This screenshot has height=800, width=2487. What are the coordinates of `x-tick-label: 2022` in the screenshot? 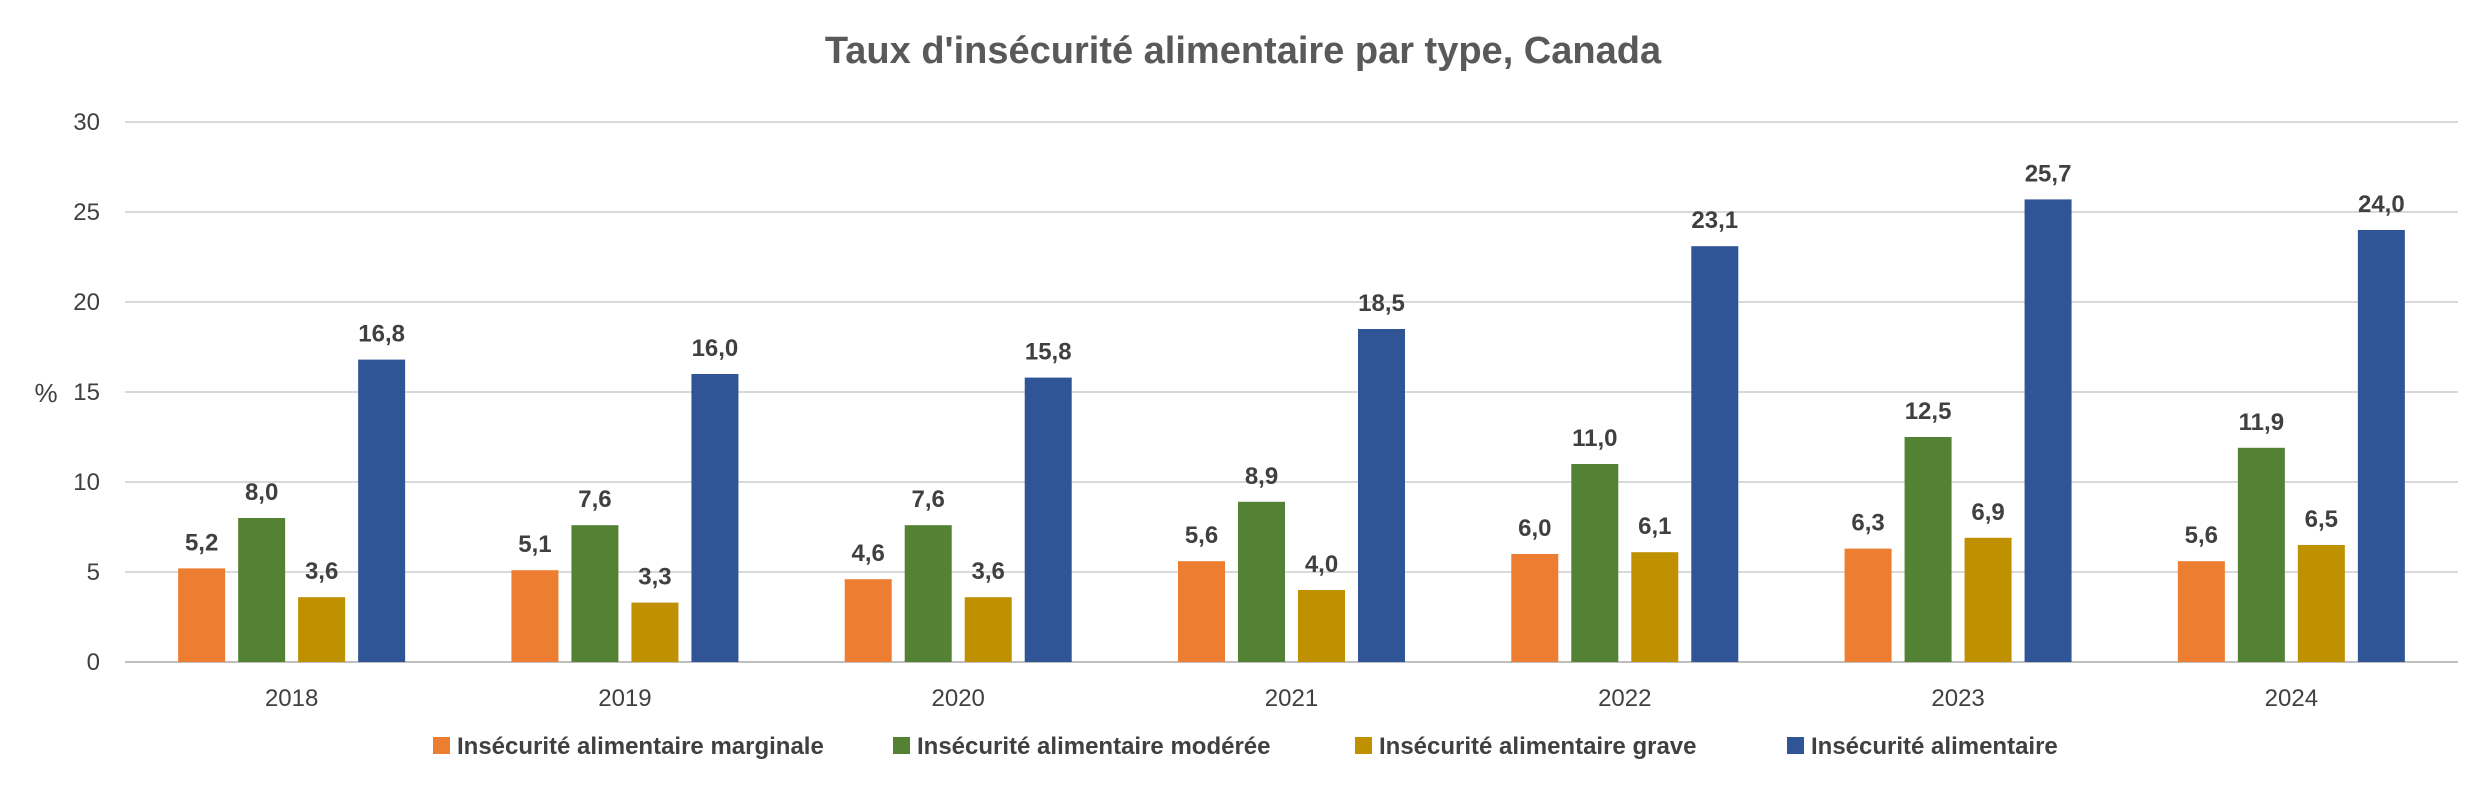 It's located at (1624, 698).